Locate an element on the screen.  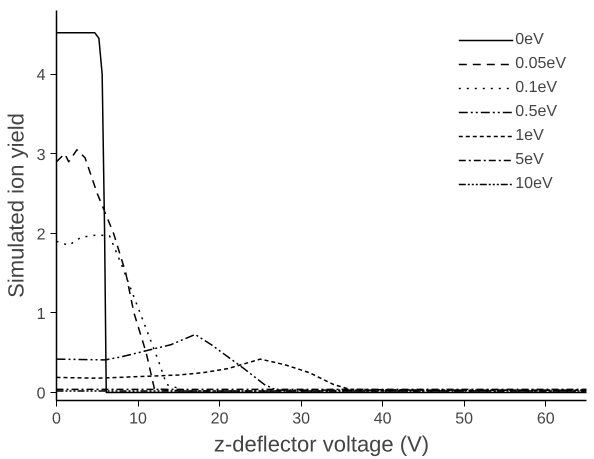
y-tick-label: 0 is located at coordinates (41, 394).